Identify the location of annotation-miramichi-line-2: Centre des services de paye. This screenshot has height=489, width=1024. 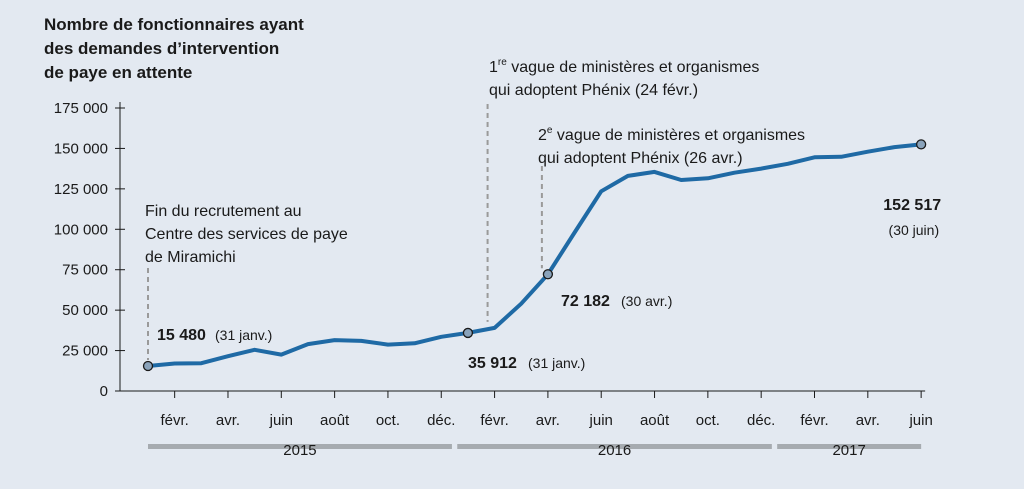
(246, 234).